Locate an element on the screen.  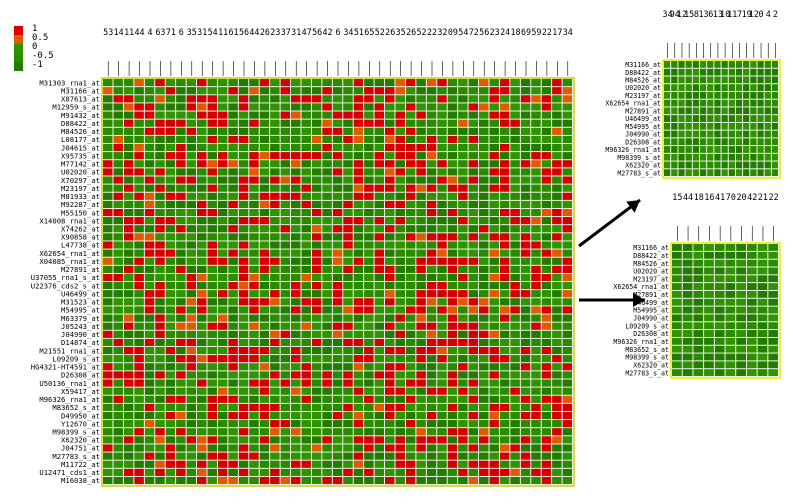
row-label: X95735_at is located at coordinates (80, 155).